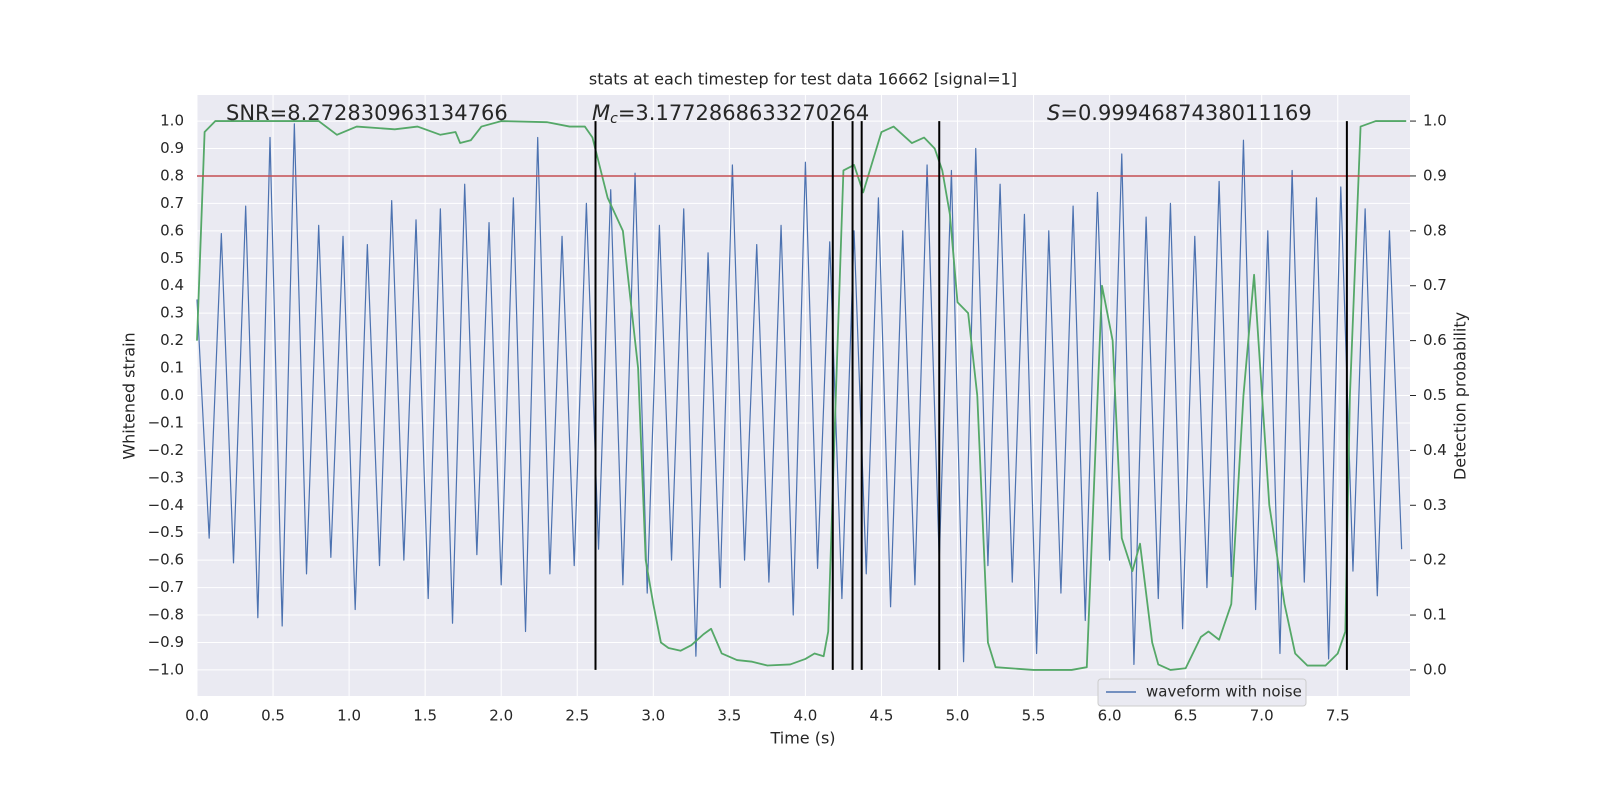  What do you see at coordinates (172, 313) in the screenshot?
I see `y-tick-label: 0.3` at bounding box center [172, 313].